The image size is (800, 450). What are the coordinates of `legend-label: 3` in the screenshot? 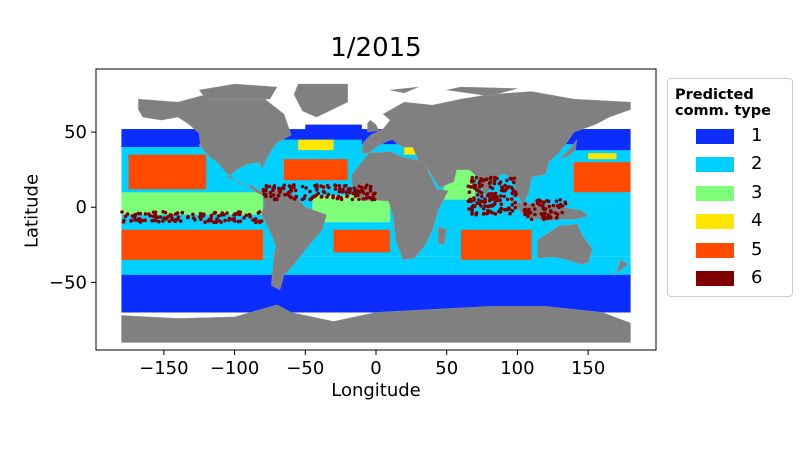 It's located at (757, 192).